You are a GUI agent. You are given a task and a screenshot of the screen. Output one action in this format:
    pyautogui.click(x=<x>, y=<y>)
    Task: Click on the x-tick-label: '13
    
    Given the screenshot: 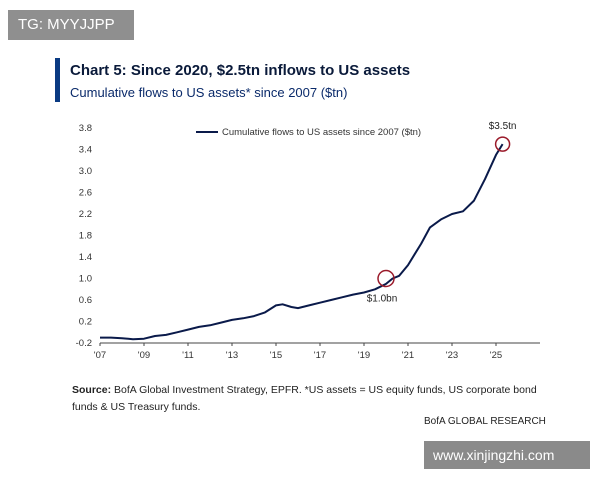 What is the action you would take?
    pyautogui.click(x=232, y=355)
    